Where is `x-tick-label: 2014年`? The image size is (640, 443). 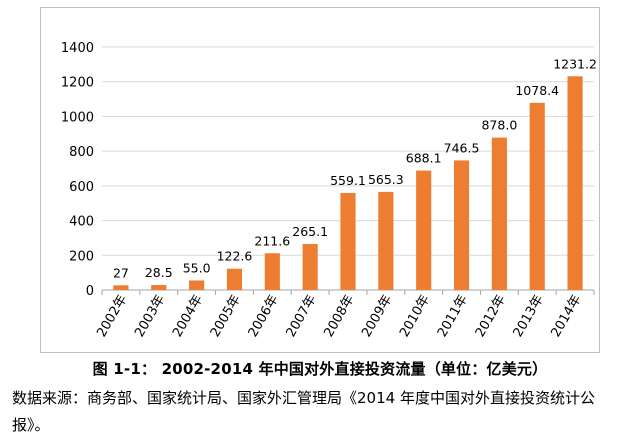
x-tick-label: 2014年 is located at coordinates (567, 316).